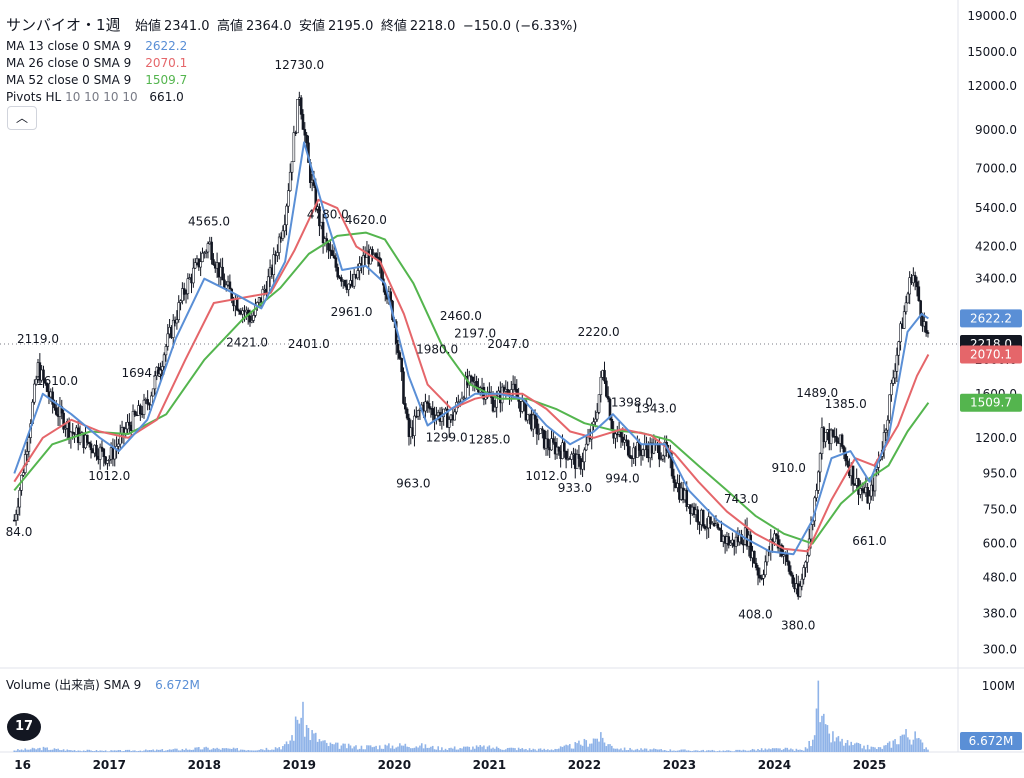 The image size is (1024, 778). Describe the element at coordinates (798, 625) in the screenshot. I see `pivot-label: 380.0` at that location.